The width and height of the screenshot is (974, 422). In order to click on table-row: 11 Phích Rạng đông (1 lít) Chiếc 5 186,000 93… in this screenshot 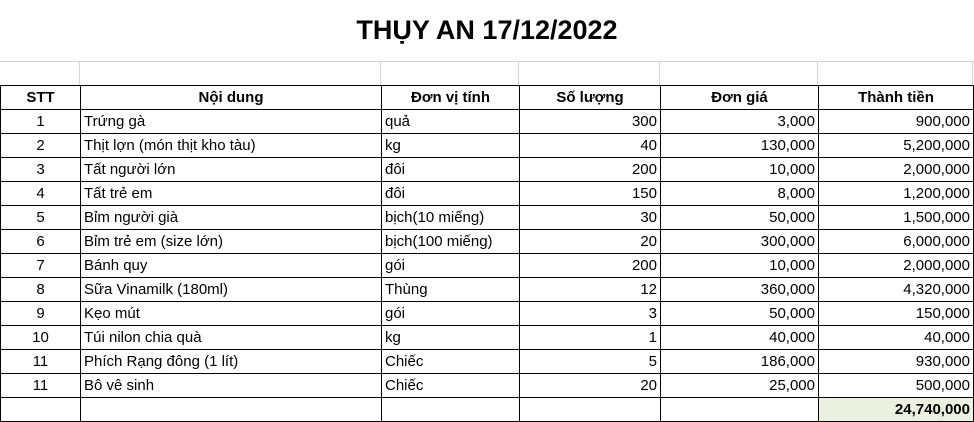, I will do `click(487, 361)`.